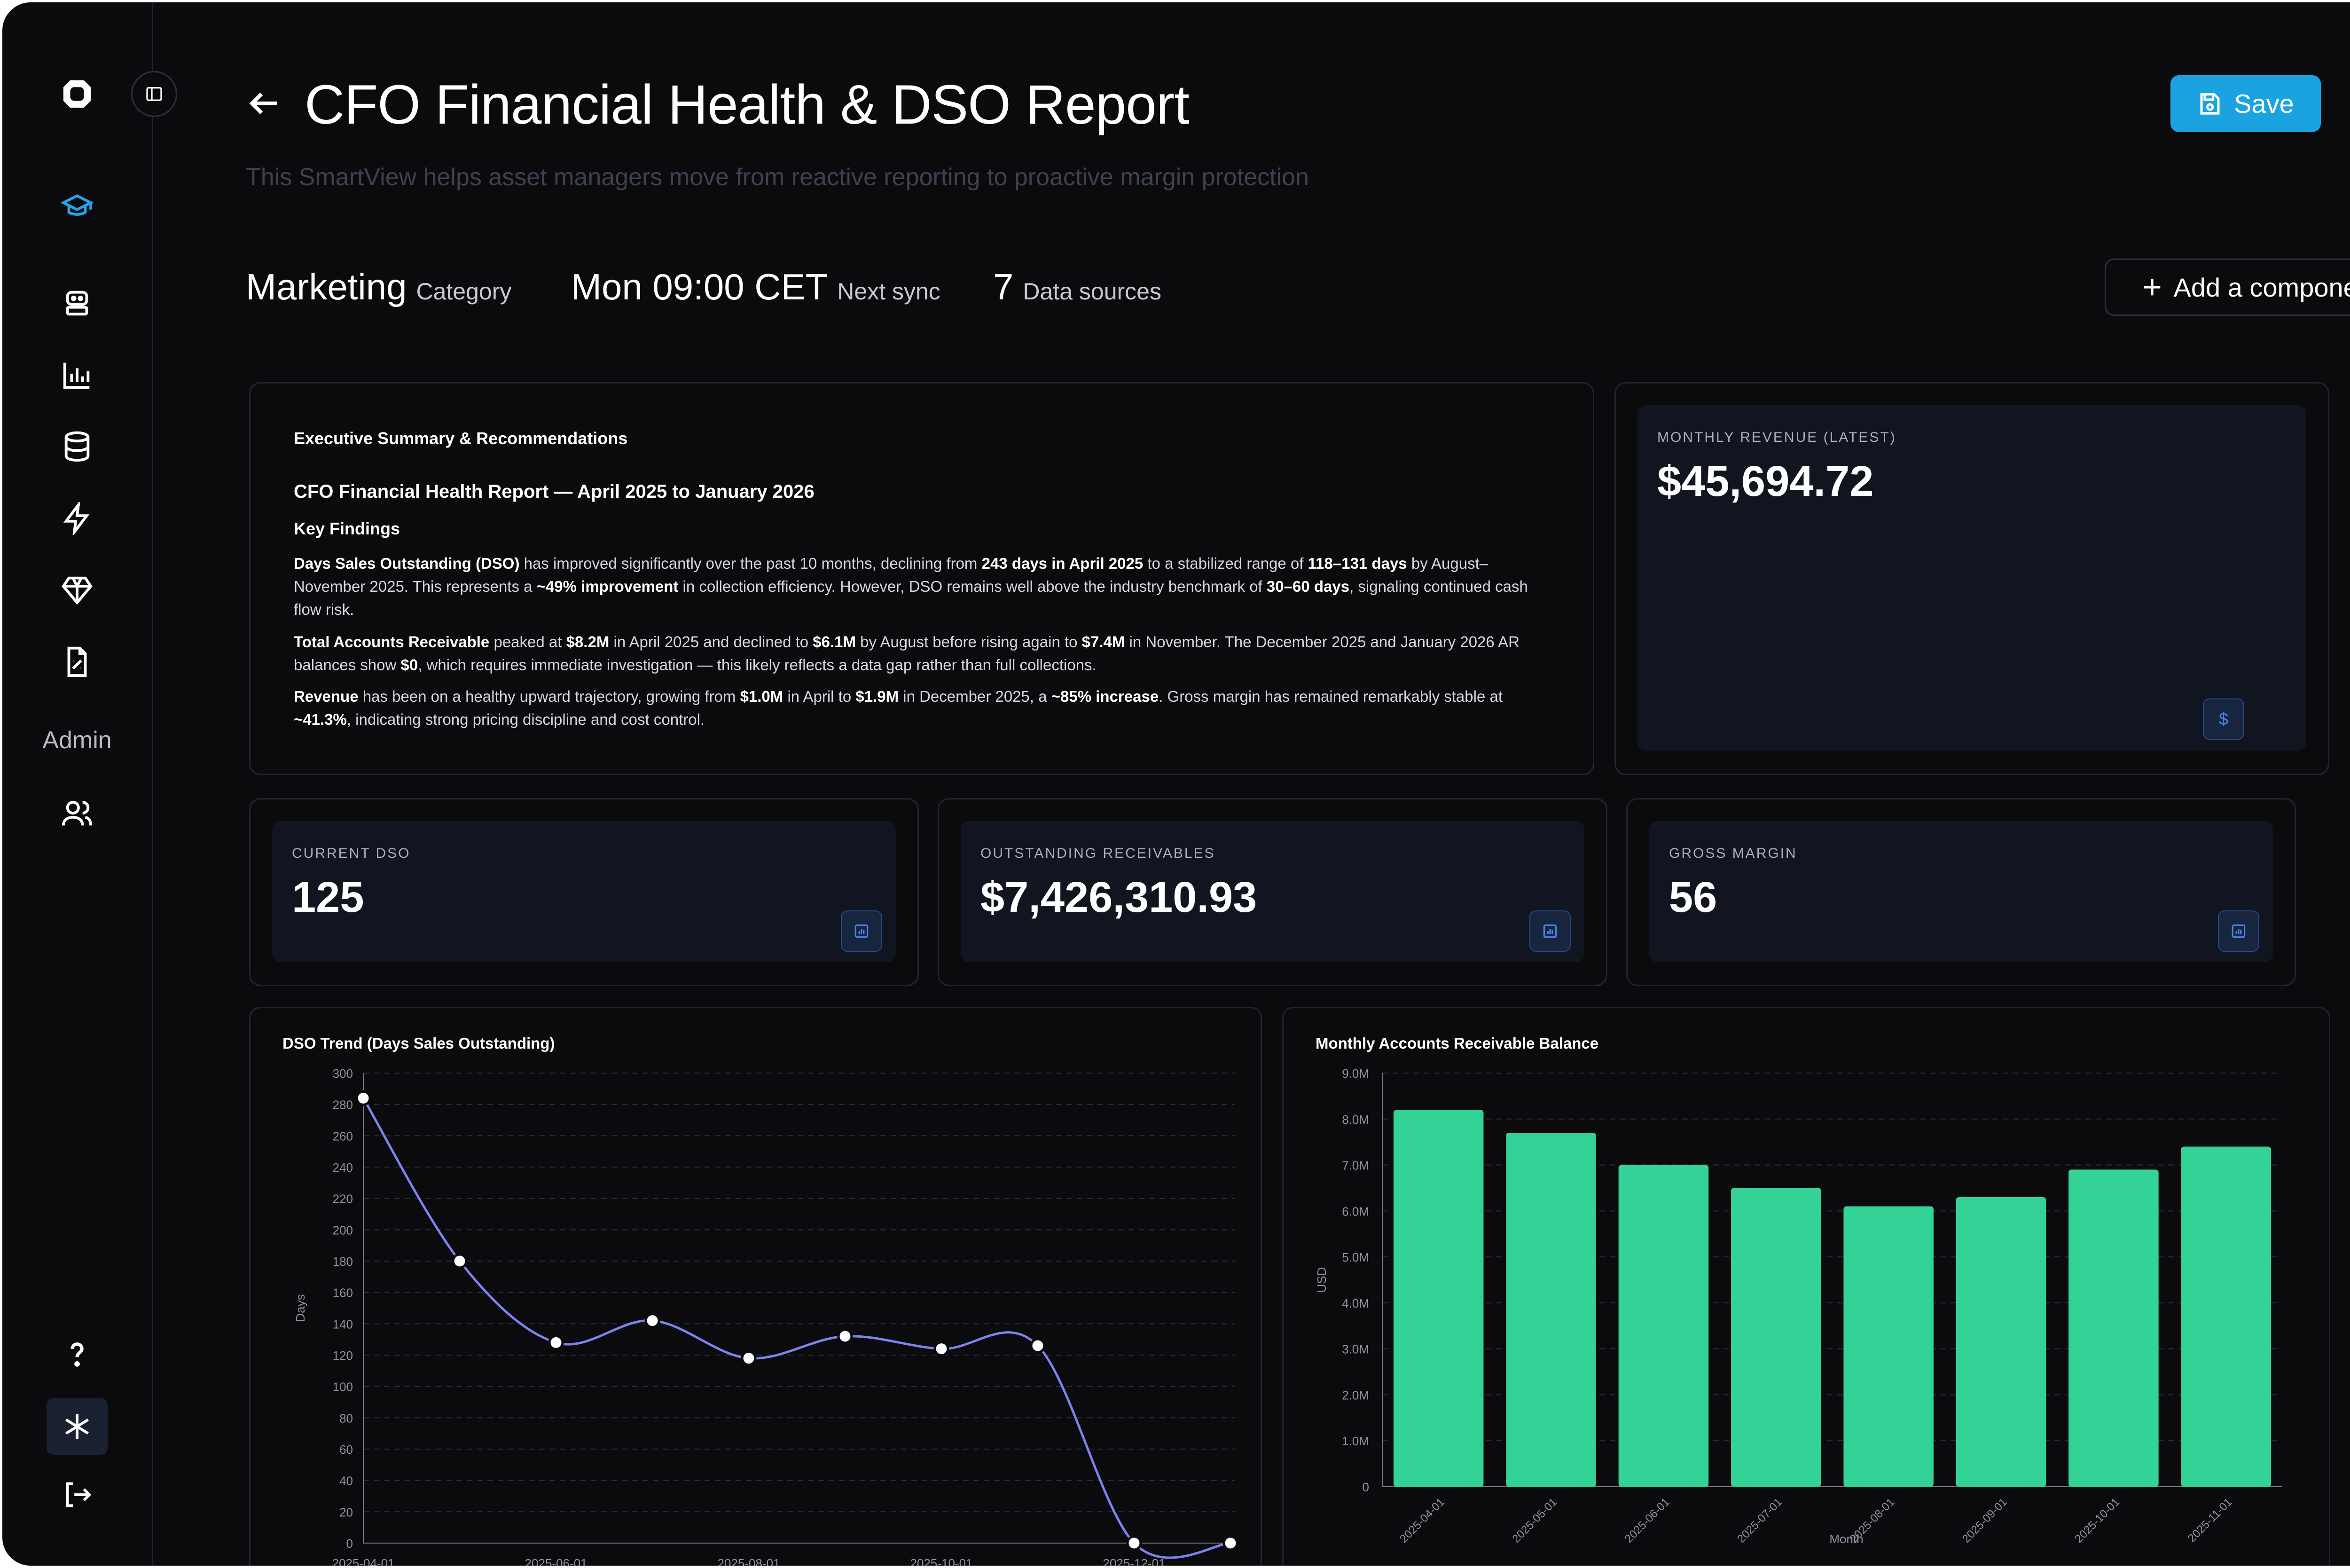 The image size is (2350, 1568). I want to click on y-tick-label: 8.0M, so click(1355, 1120).